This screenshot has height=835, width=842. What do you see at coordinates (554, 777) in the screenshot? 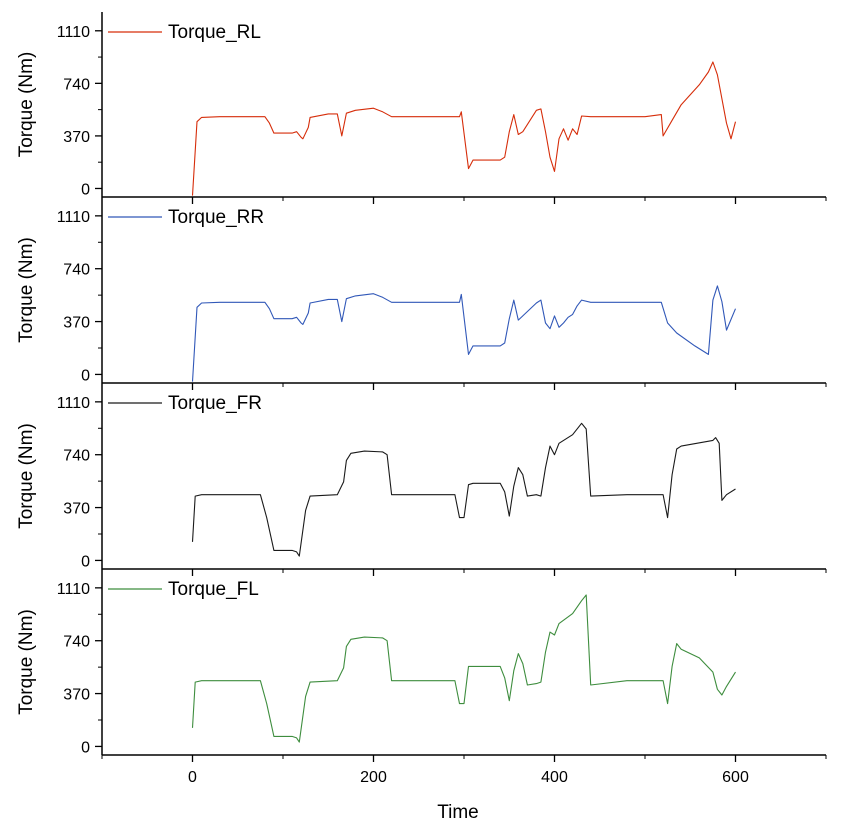
I see `x-tick-label: 400` at bounding box center [554, 777].